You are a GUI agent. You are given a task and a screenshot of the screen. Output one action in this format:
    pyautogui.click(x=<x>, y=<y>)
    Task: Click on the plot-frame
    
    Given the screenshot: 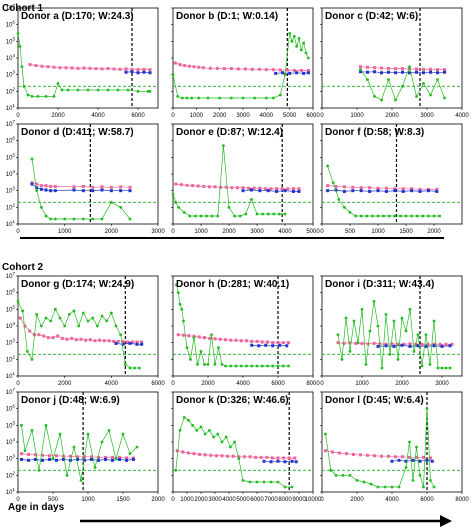 What is the action you would take?
    pyautogui.click(x=88, y=442)
    